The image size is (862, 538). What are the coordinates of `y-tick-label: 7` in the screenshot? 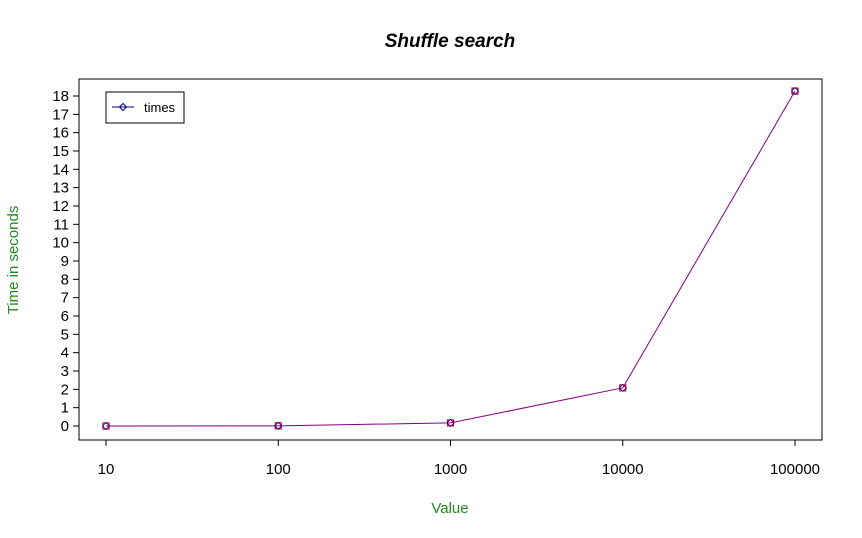 It's located at (65, 298).